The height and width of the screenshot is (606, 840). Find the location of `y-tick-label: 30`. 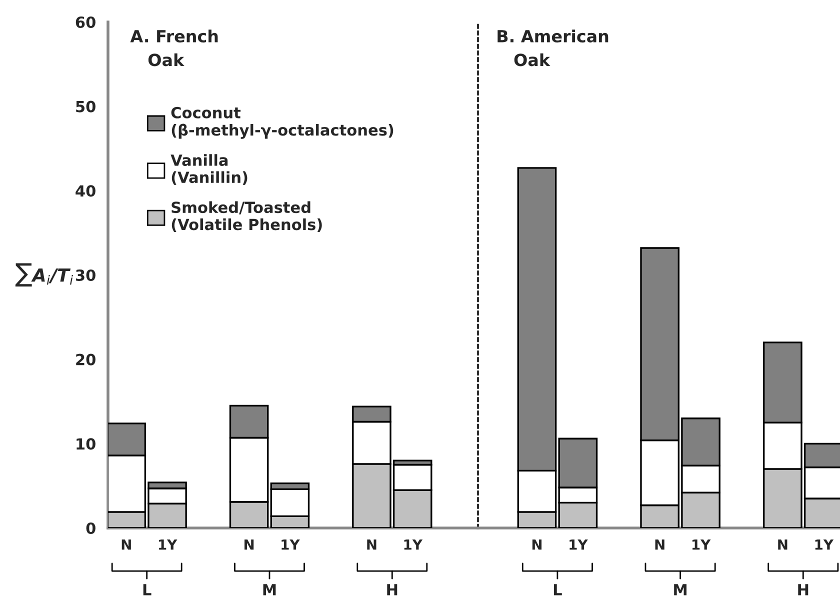

y-tick-label: 30 is located at coordinates (86, 275).